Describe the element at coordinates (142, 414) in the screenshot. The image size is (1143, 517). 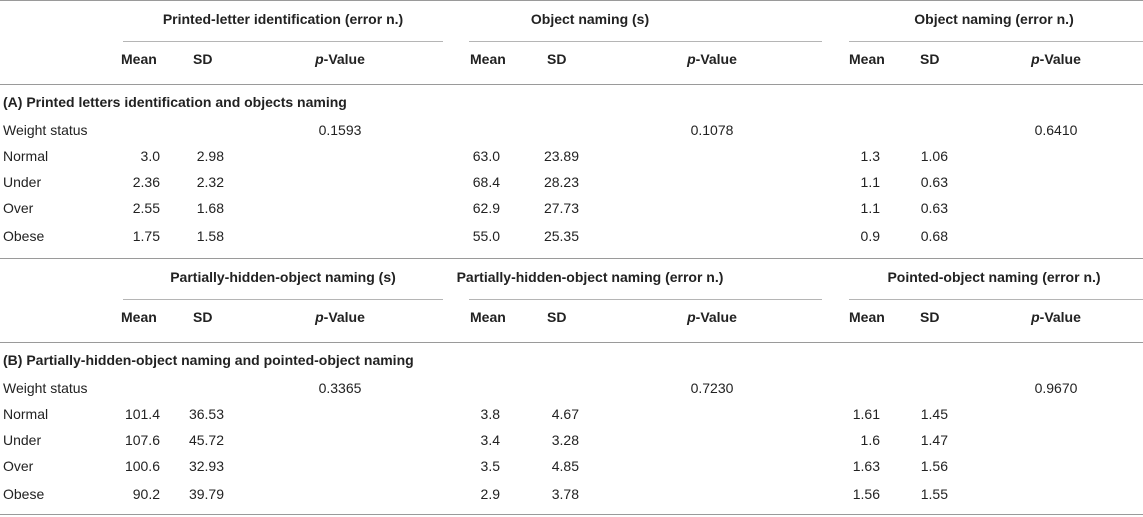
I see `mean-cell: 101.4` at that location.